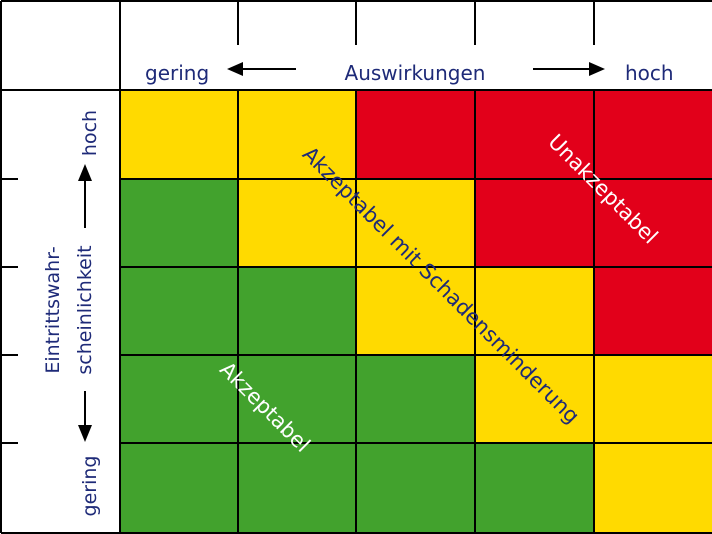 Image resolution: width=712 pixels, height=534 pixels. I want to click on probability-high-label: hoch, so click(90, 133).